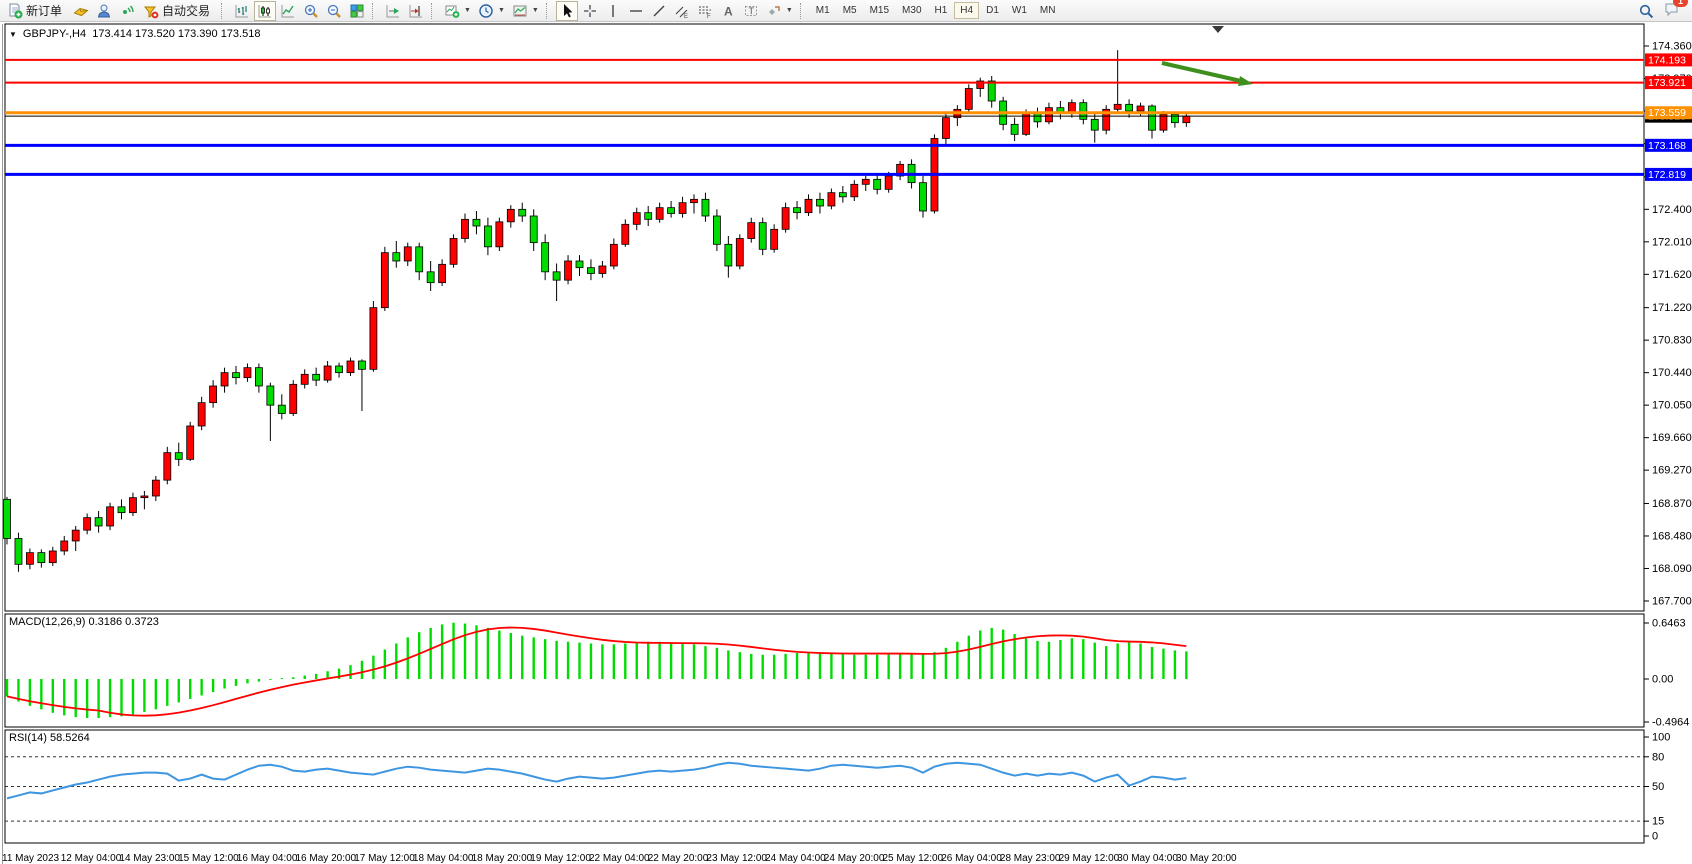  Describe the element at coordinates (1672, 601) in the screenshot. I see `svg-text: 167.700` at that location.